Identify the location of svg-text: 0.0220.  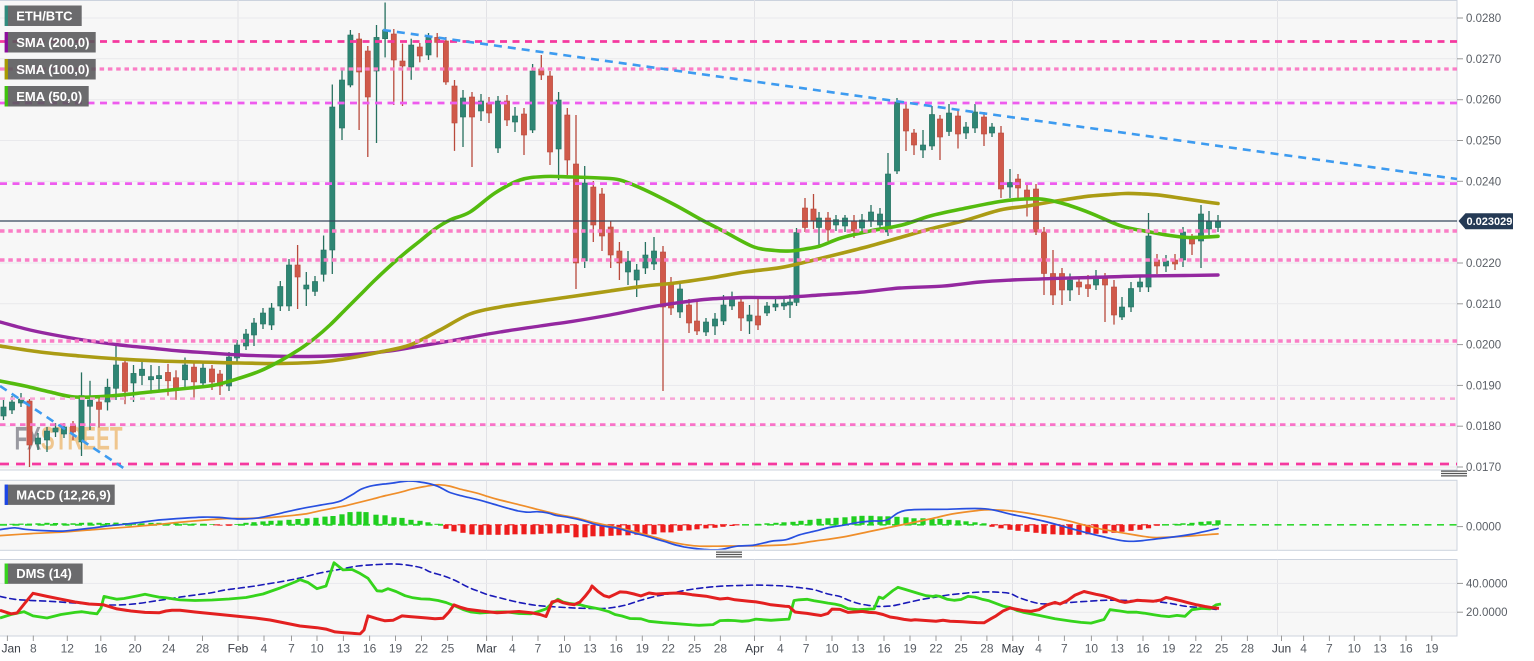
(1483, 264).